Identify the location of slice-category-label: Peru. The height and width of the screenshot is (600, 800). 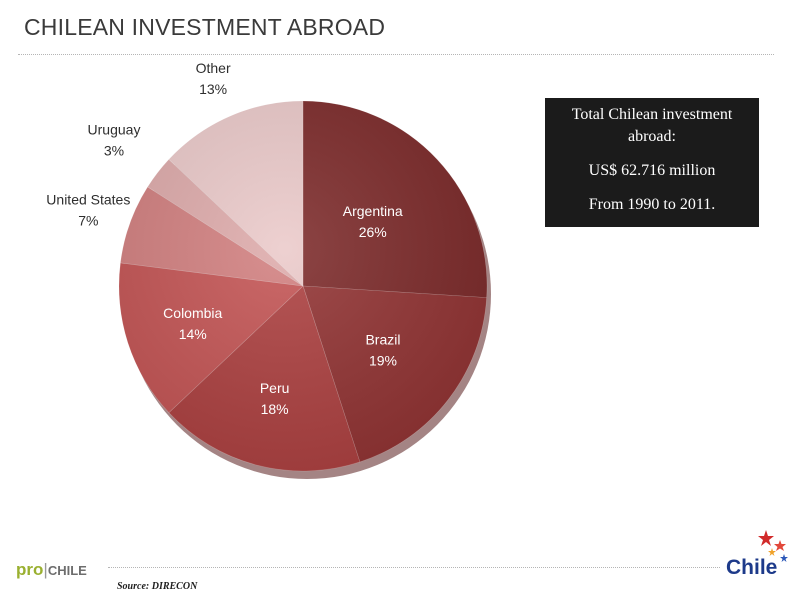
(275, 388).